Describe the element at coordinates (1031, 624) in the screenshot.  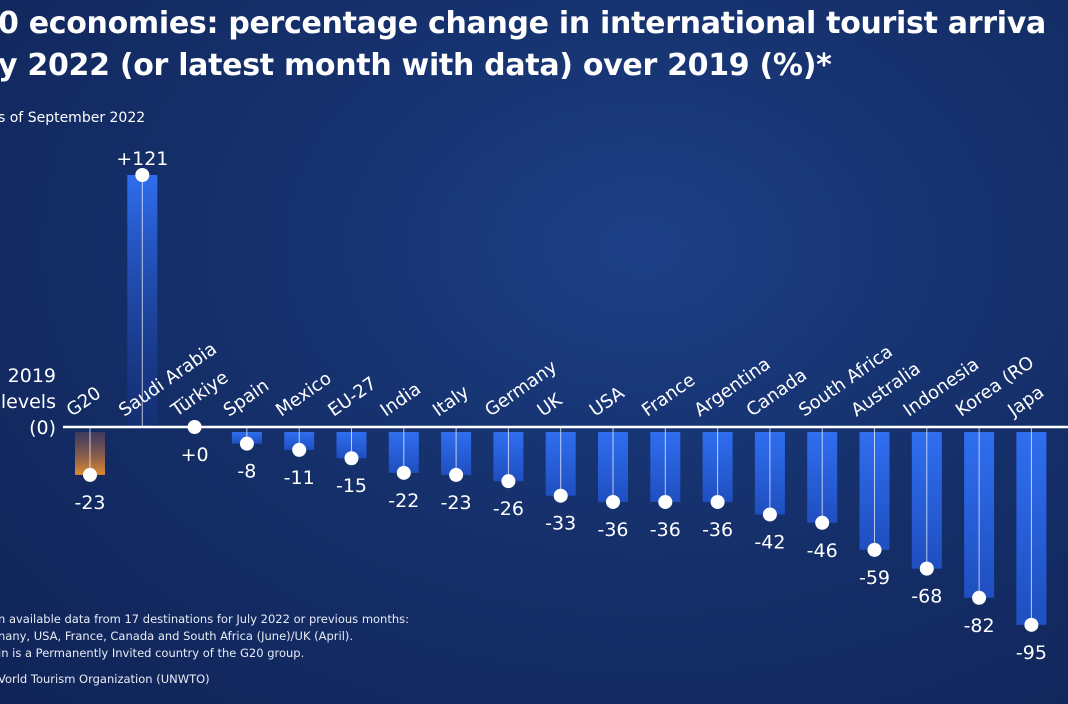
I see `point-japa` at that location.